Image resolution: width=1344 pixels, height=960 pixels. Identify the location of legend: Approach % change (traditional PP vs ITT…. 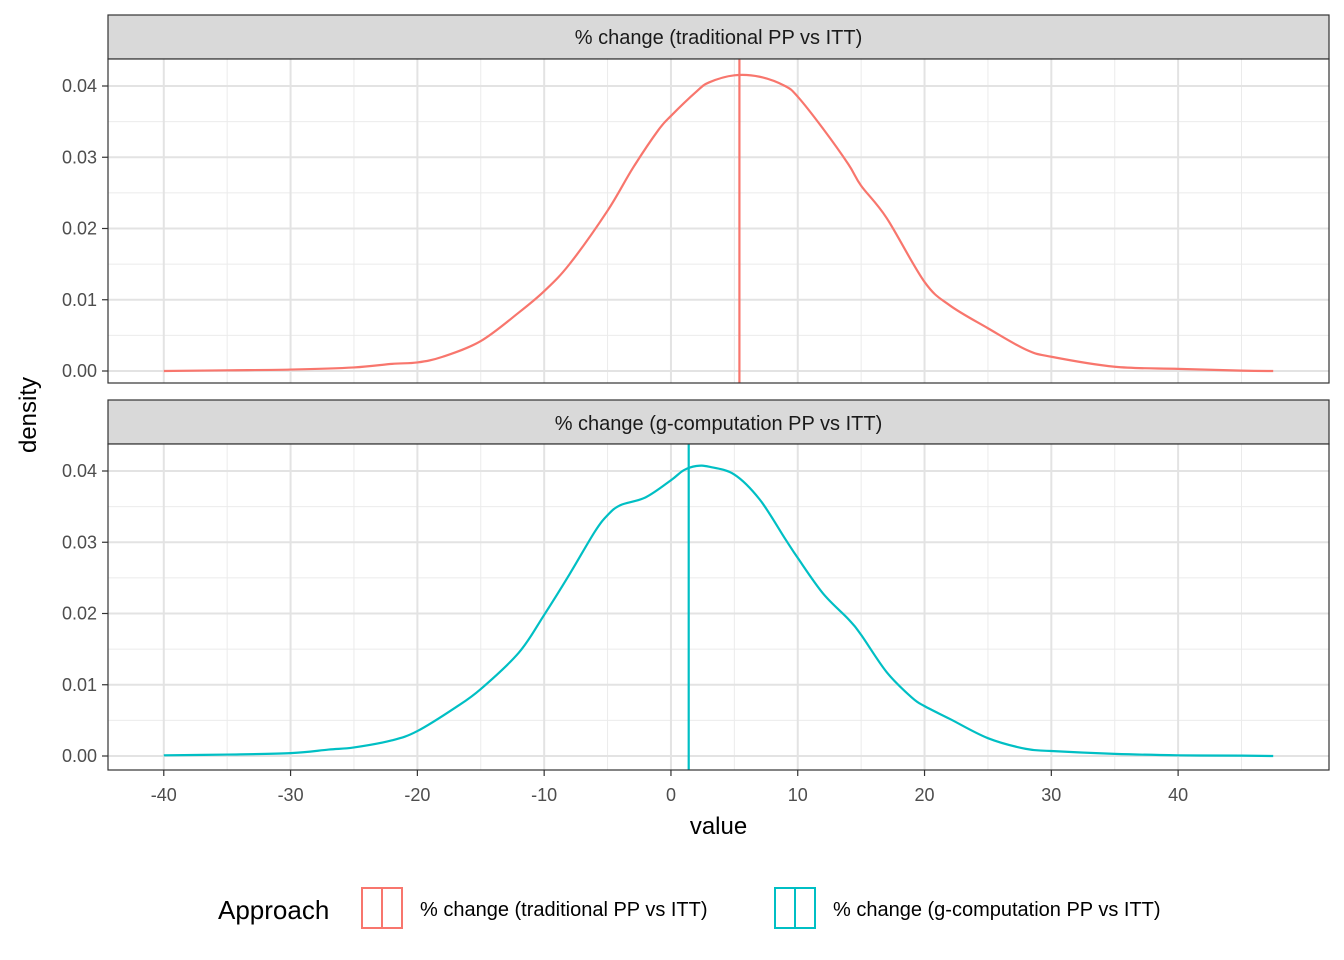
(689, 908).